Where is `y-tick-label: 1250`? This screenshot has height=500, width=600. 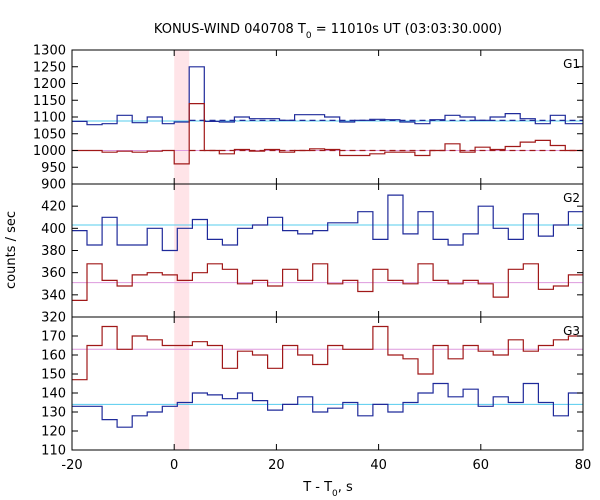
y-tick-label: 1250 is located at coordinates (49, 67).